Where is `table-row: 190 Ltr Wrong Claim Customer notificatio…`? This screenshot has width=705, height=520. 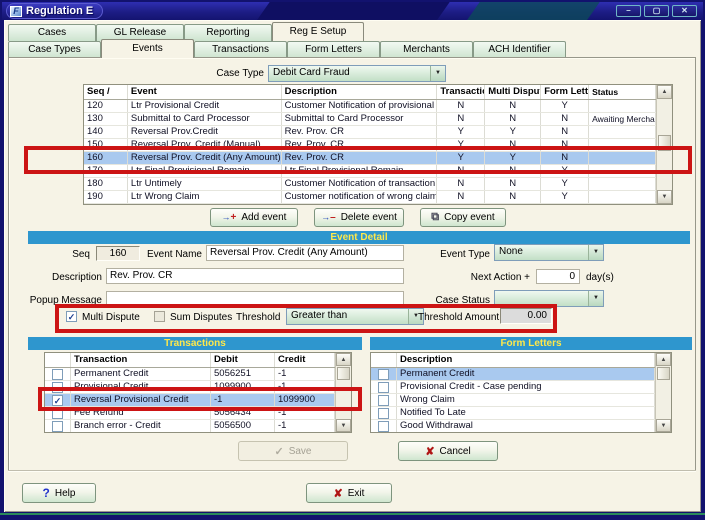 table-row: 190 Ltr Wrong Claim Customer notificatio… is located at coordinates (370, 197).